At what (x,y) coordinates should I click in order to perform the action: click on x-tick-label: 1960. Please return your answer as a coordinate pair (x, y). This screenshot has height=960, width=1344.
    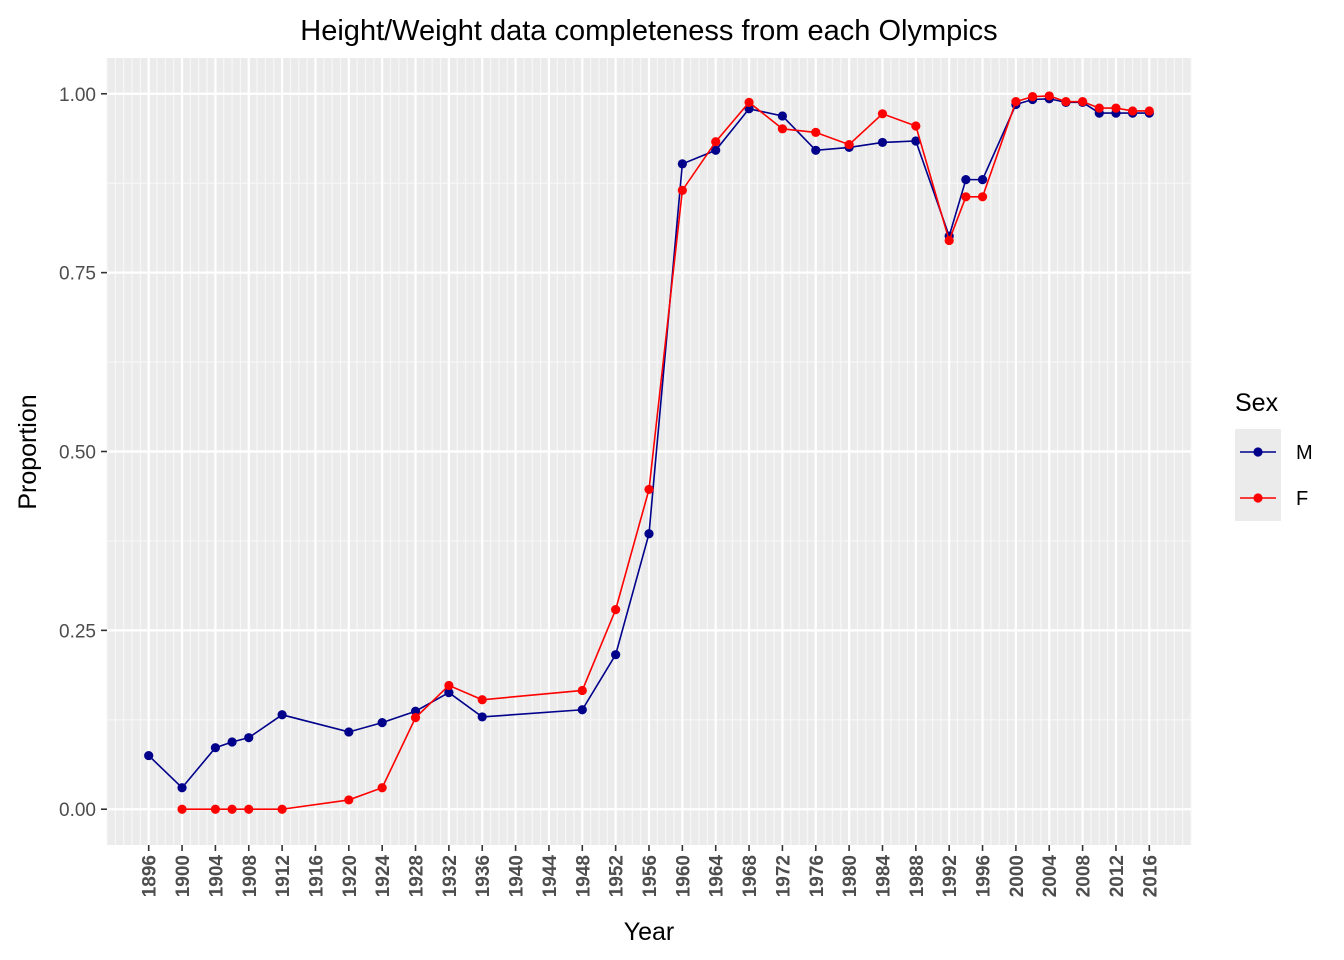
    Looking at the image, I should click on (683, 876).